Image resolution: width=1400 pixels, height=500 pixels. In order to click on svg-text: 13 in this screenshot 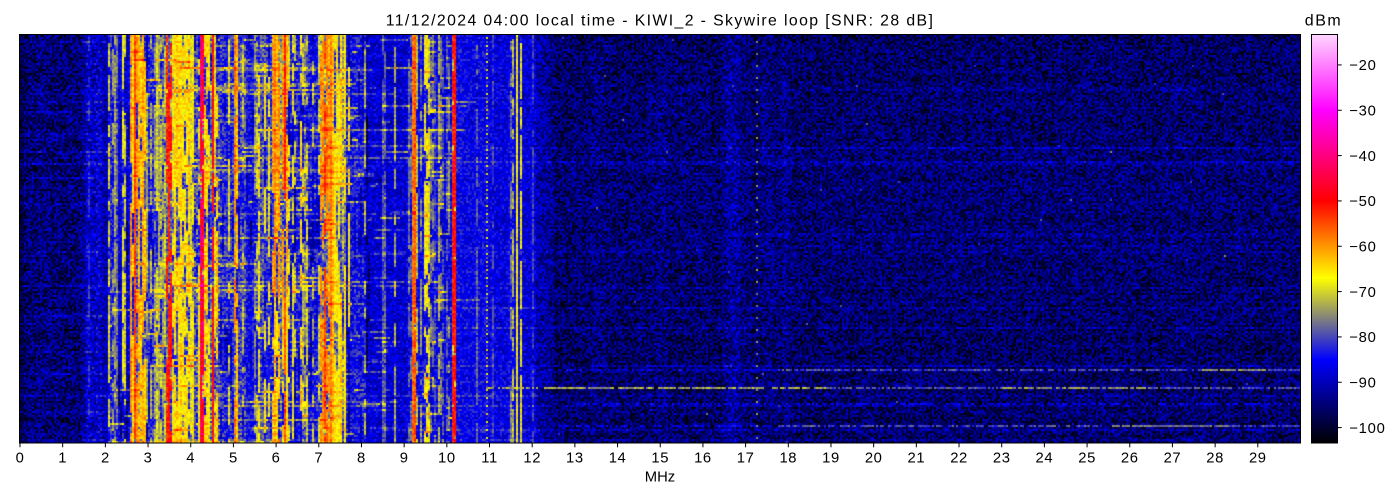, I will do `click(575, 459)`.